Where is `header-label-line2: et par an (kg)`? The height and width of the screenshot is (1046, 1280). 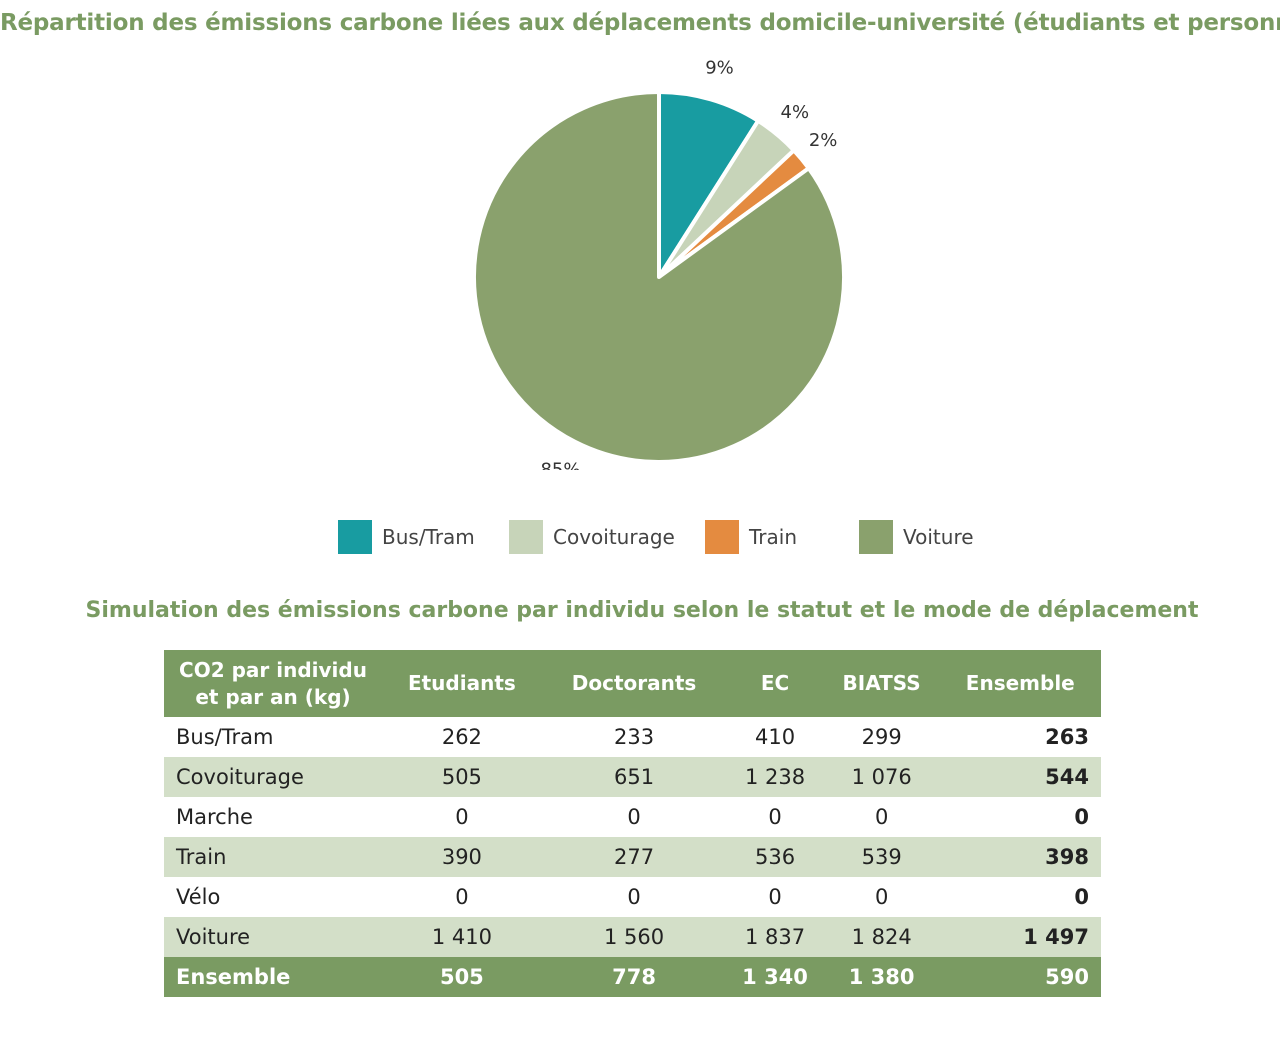 header-label-line2: et par an (kg) is located at coordinates (273, 696).